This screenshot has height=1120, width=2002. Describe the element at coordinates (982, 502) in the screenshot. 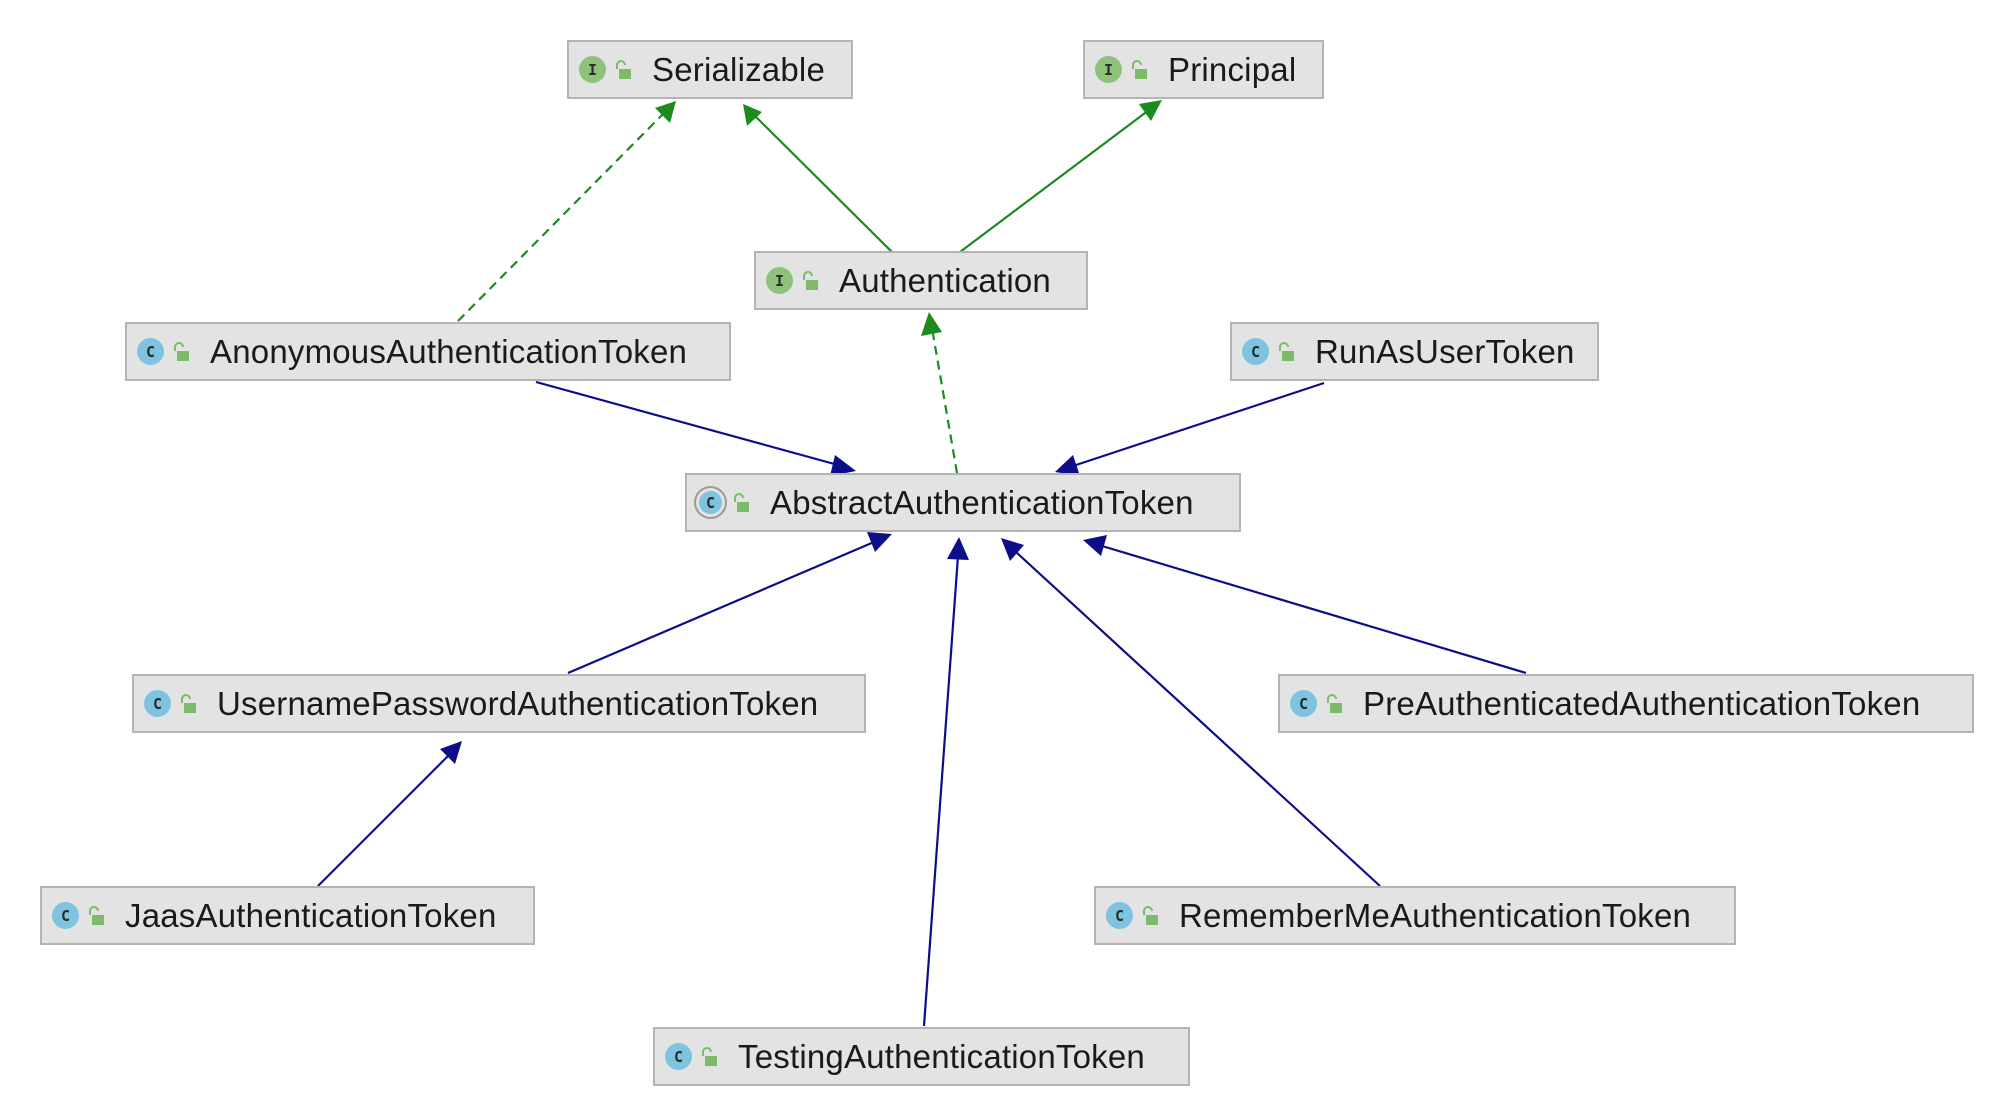

I see `node-label-abstract-authentication-token: AbstractAuthenticationToken` at that location.